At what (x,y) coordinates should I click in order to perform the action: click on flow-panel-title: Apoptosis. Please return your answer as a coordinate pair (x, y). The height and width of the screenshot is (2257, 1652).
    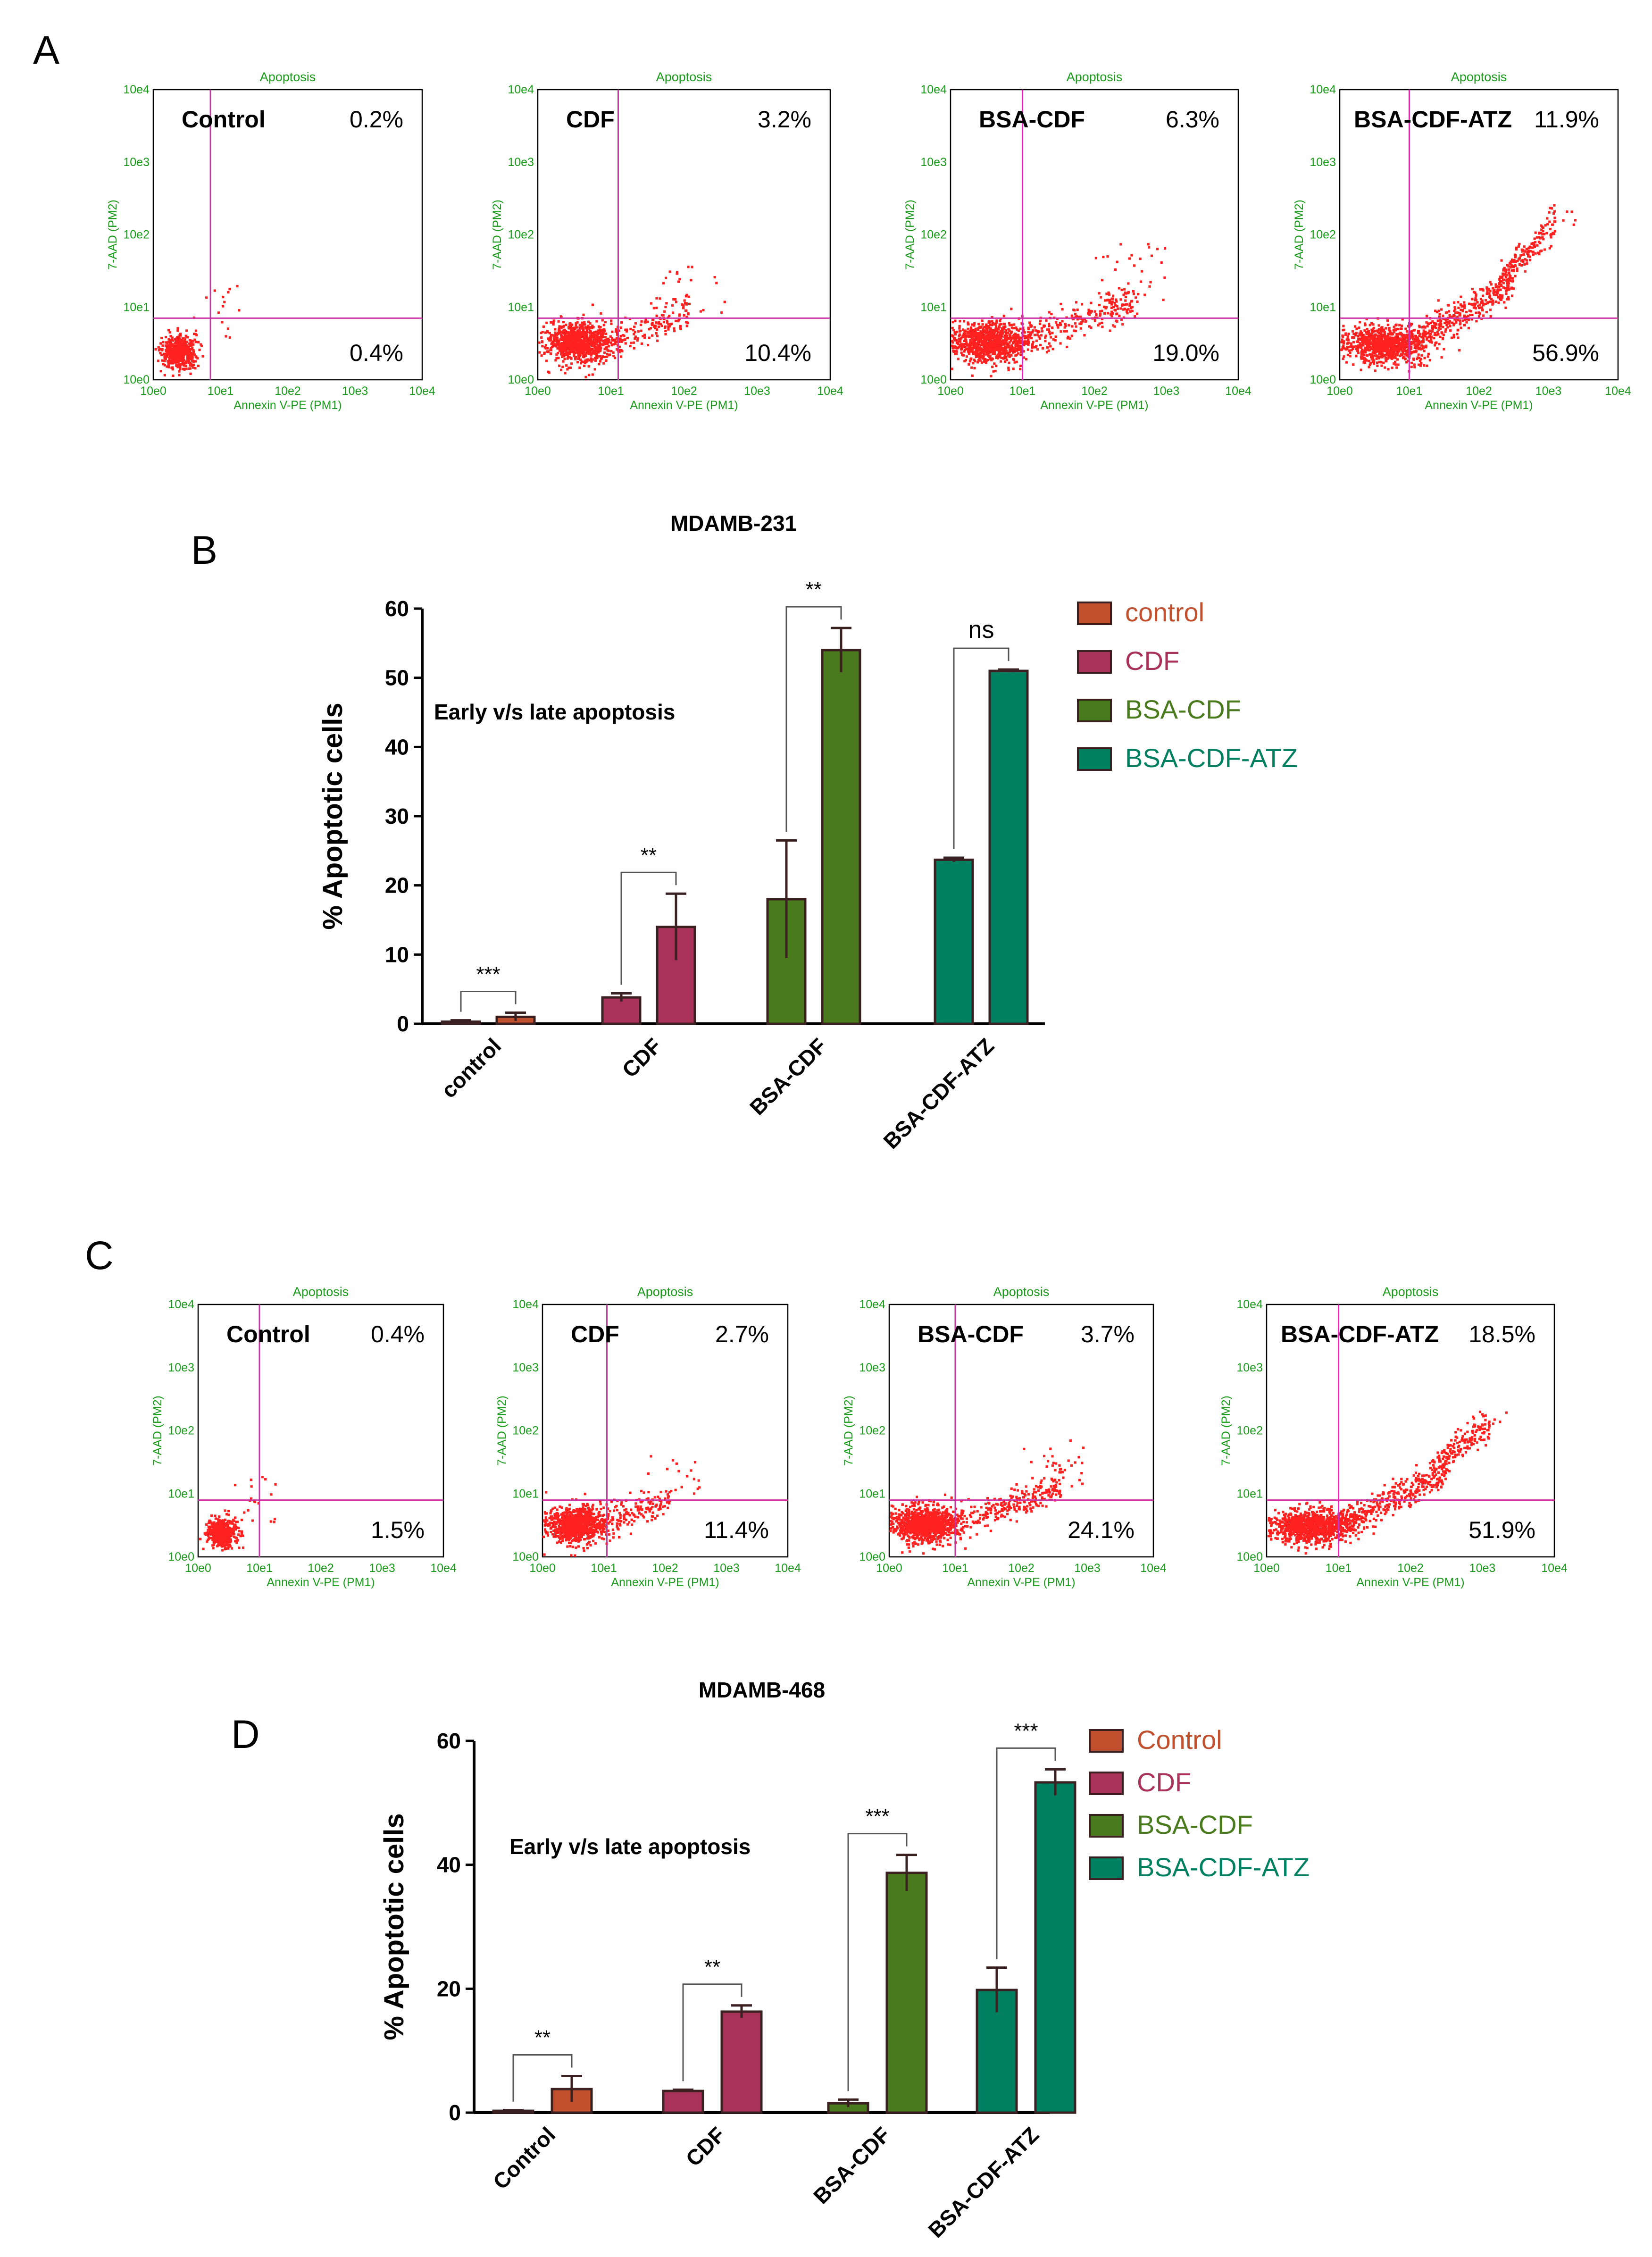
    Looking at the image, I should click on (1479, 77).